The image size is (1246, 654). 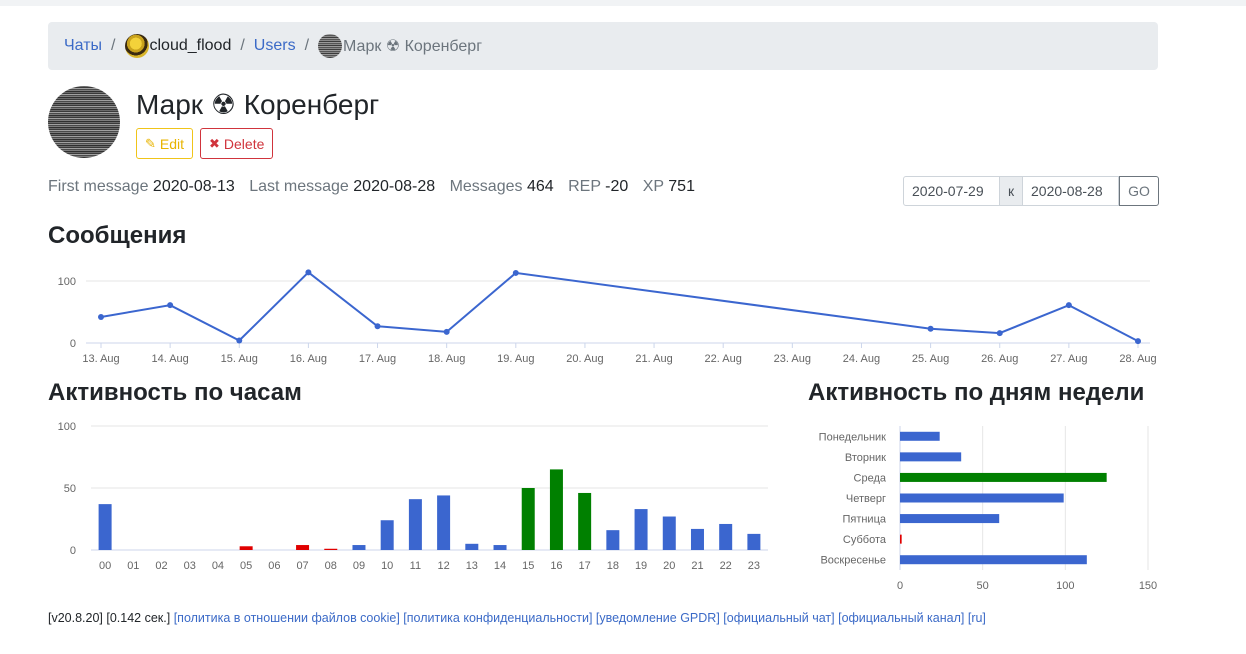 I want to click on chat-avatar-icon, so click(x=136, y=46).